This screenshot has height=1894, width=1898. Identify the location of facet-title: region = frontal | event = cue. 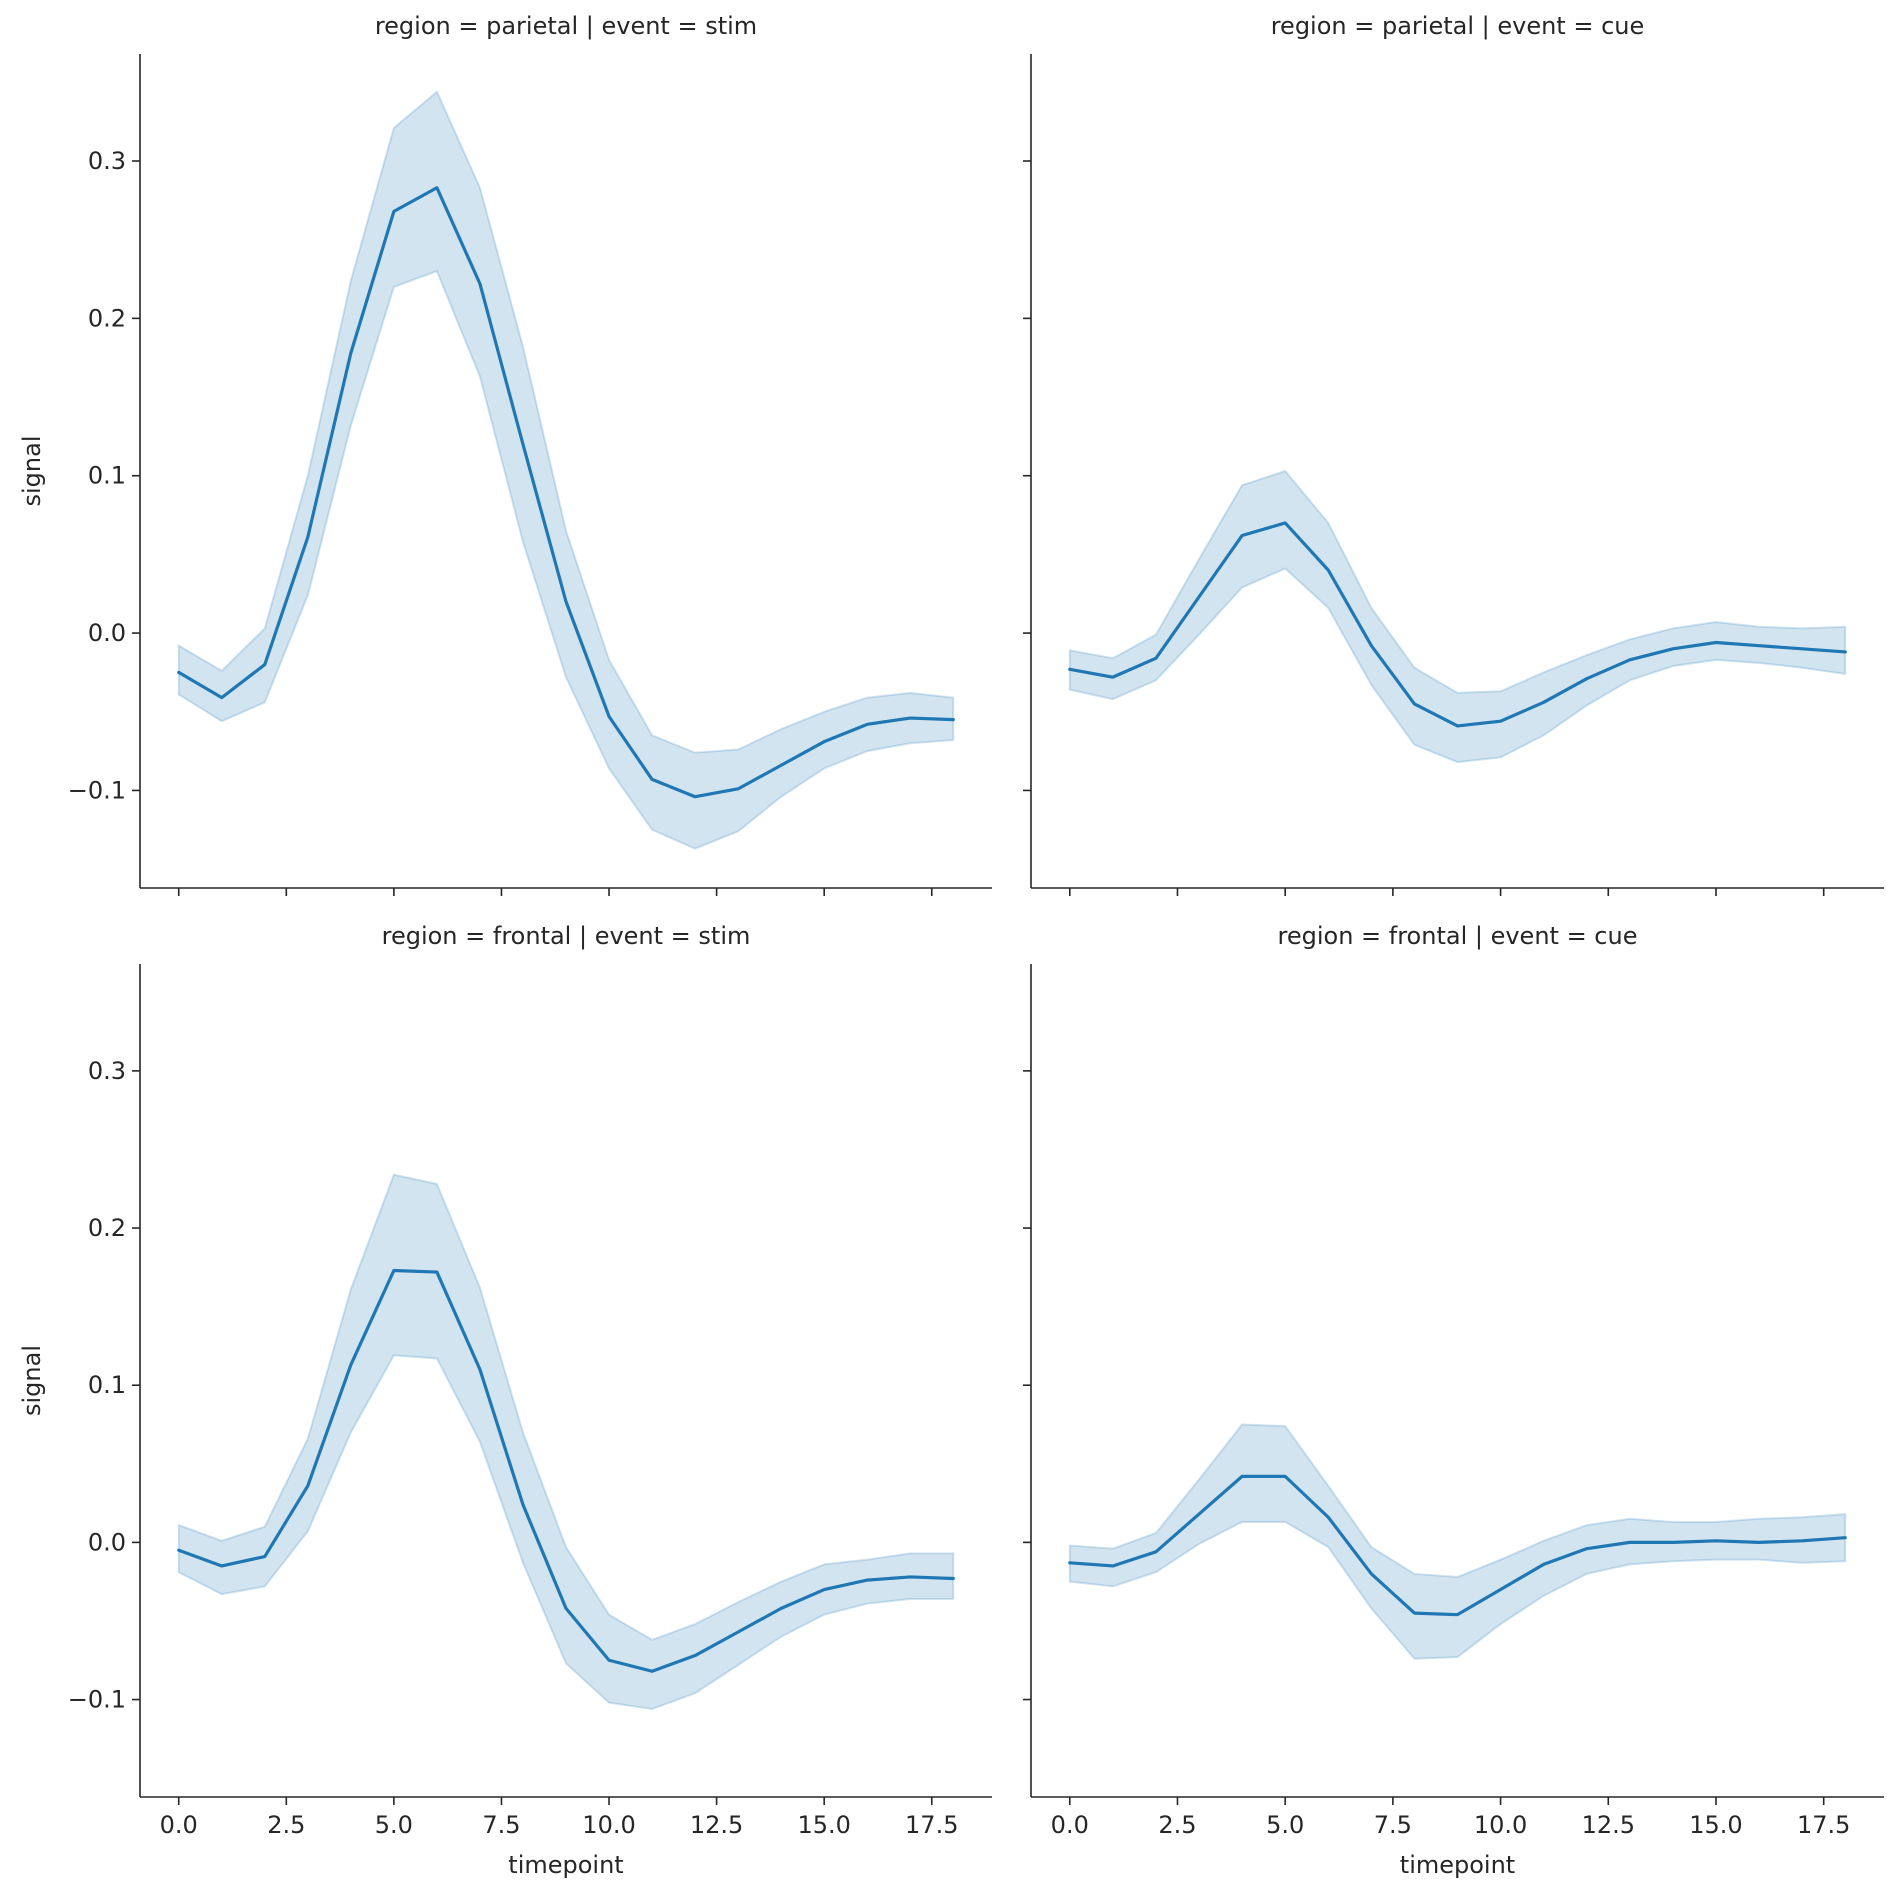
(1458, 936).